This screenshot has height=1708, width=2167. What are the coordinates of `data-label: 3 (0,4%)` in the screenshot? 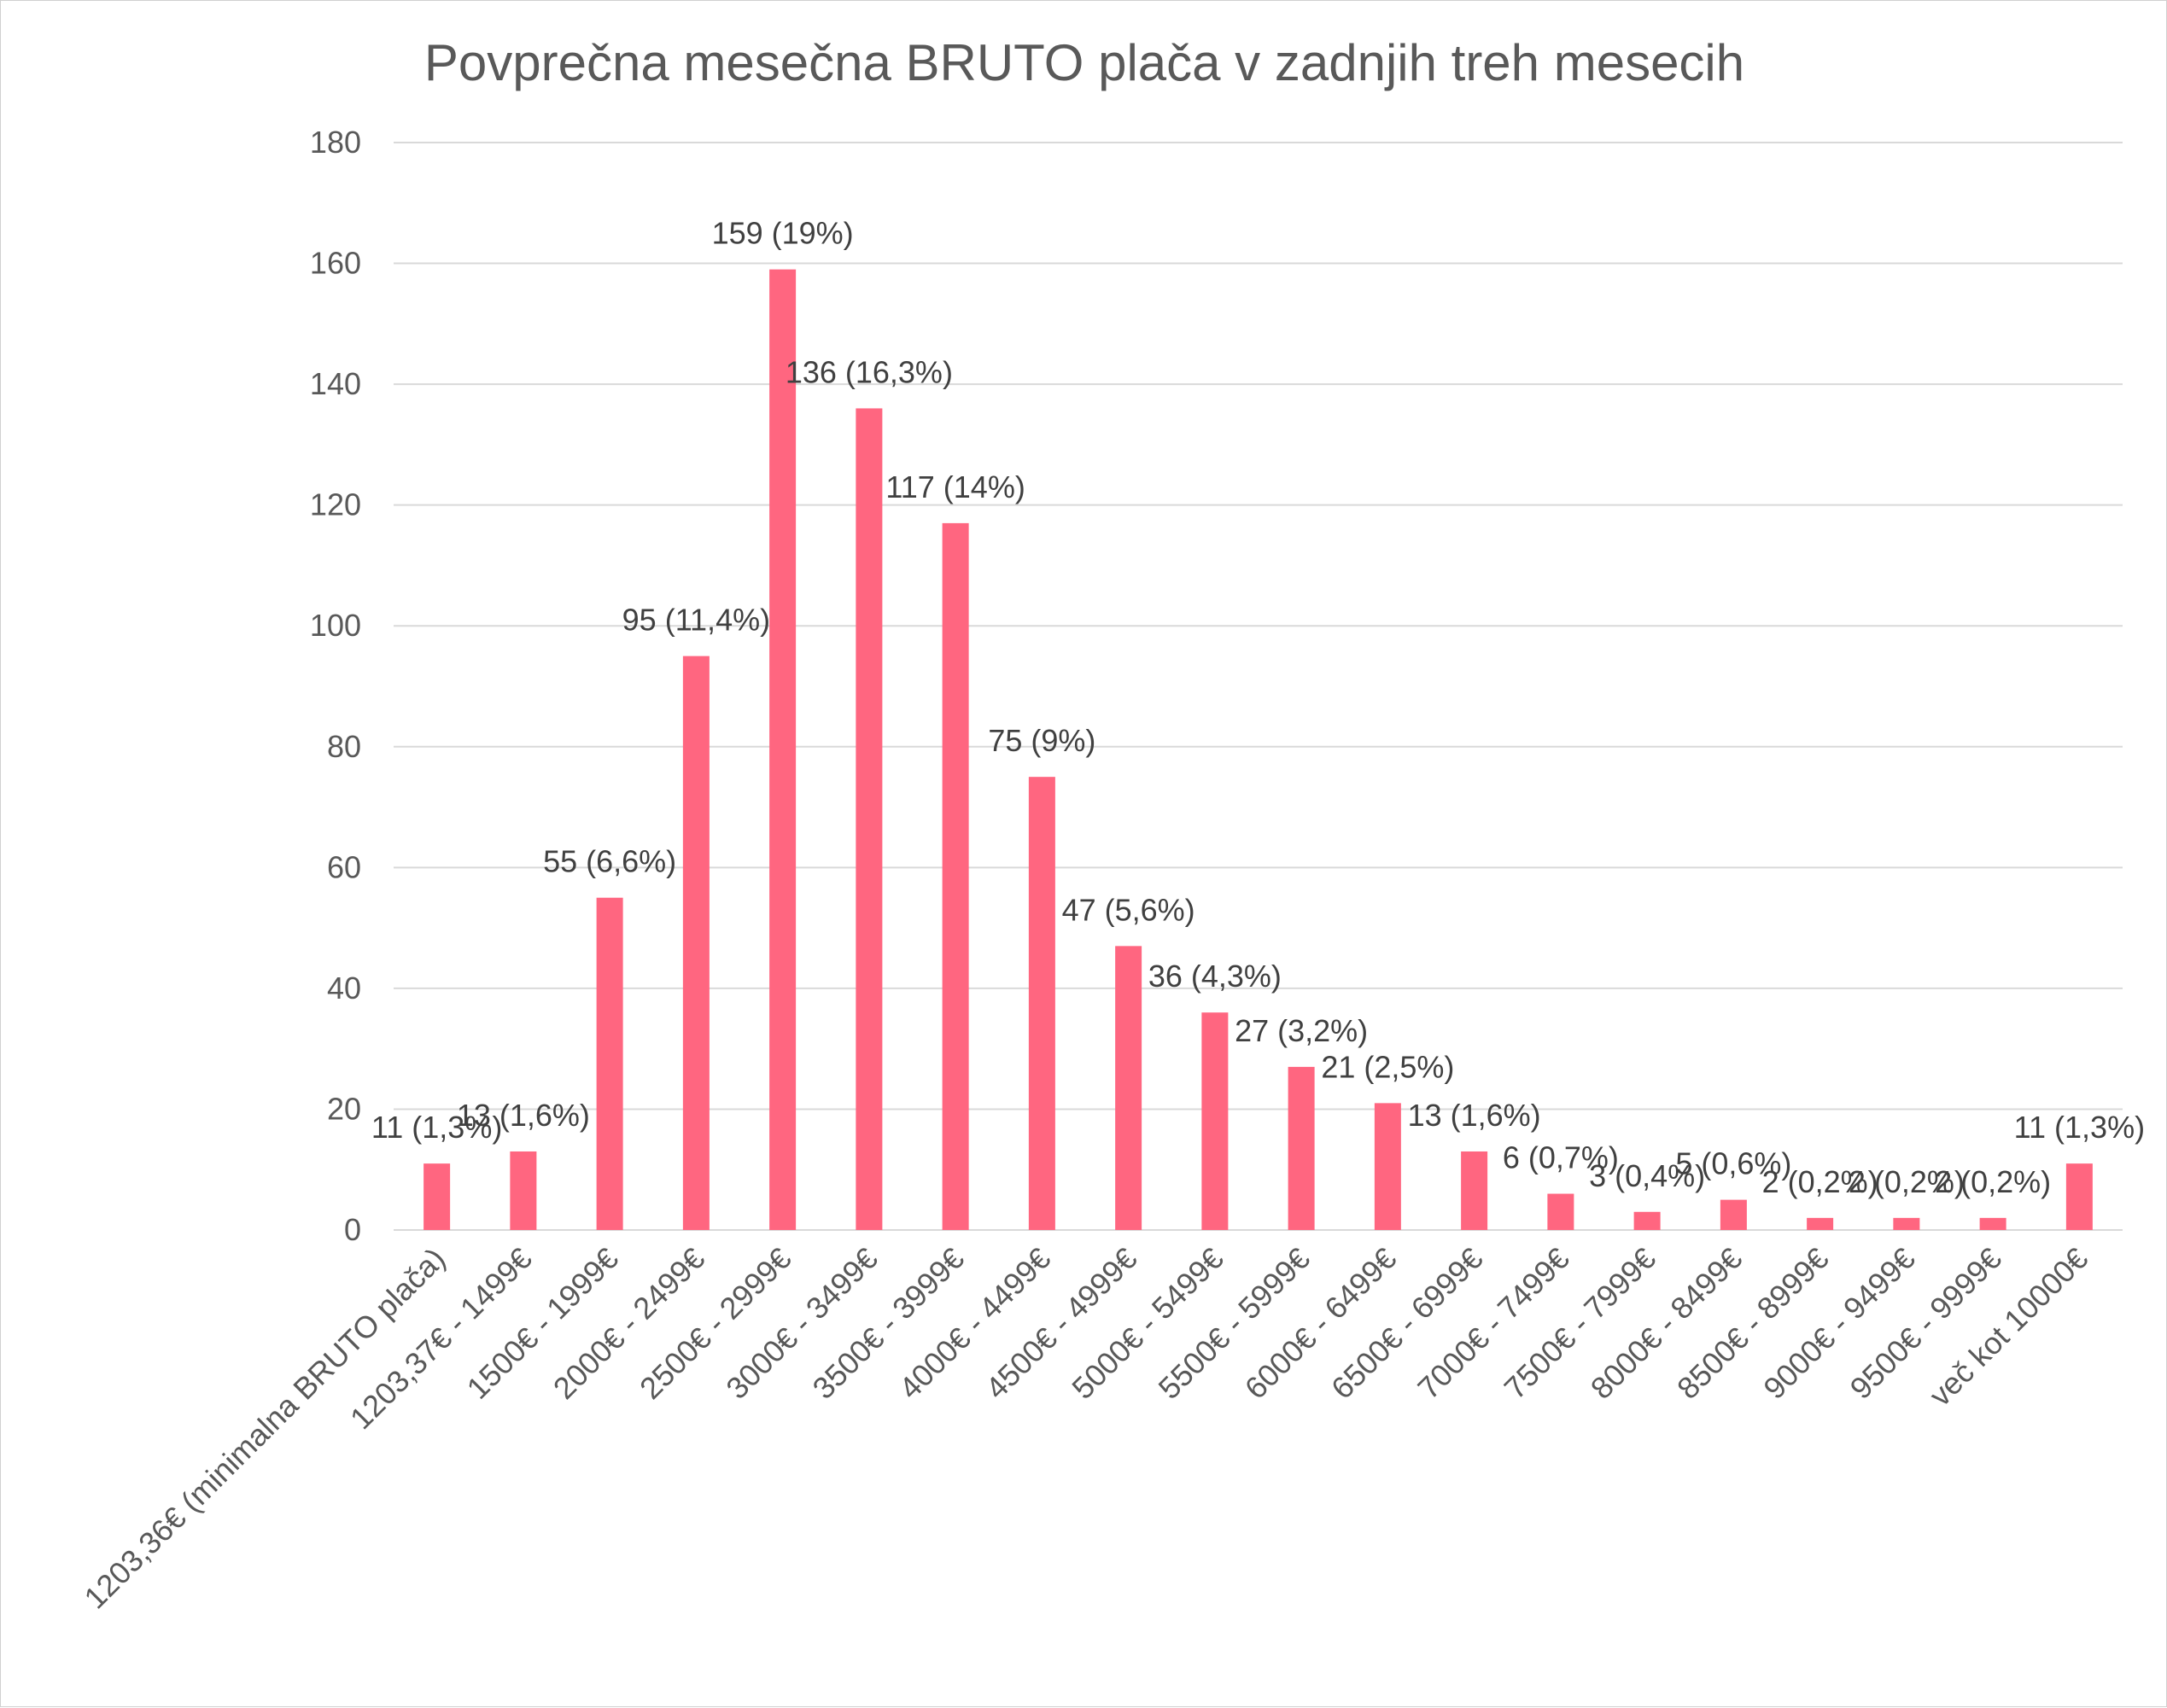 It's located at (1647, 1176).